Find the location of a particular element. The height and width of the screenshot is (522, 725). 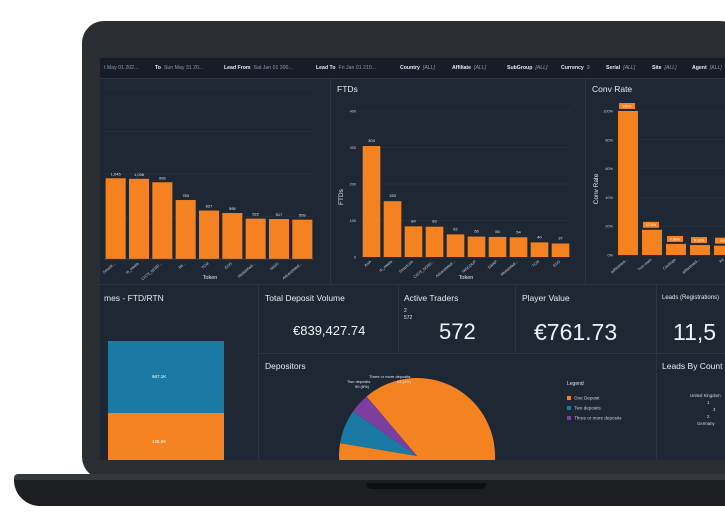

tick-label: EDG is located at coordinates (556, 264).